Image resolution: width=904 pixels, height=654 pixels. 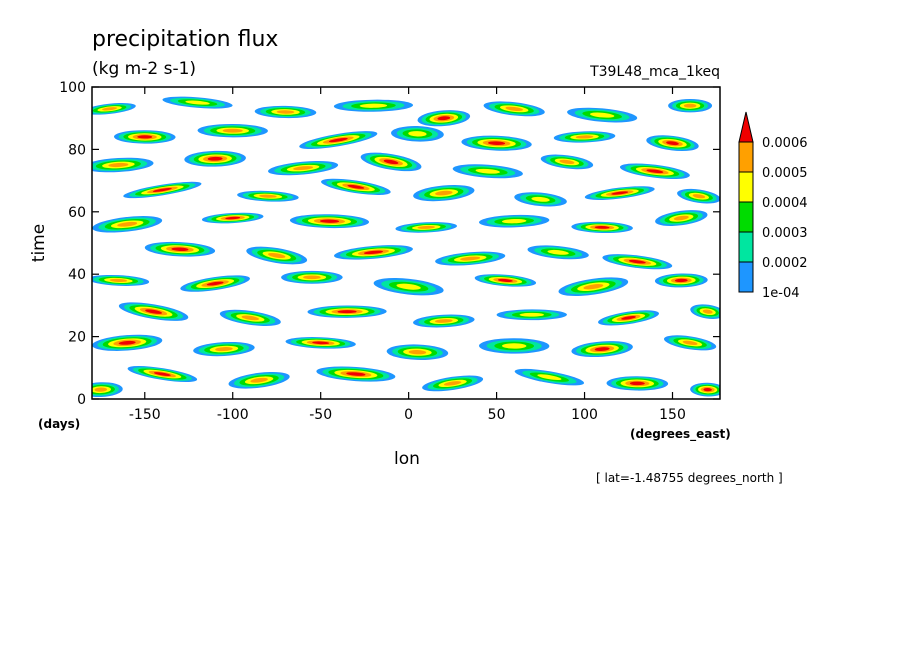 I want to click on x-axis-label: lon, so click(x=407, y=459).